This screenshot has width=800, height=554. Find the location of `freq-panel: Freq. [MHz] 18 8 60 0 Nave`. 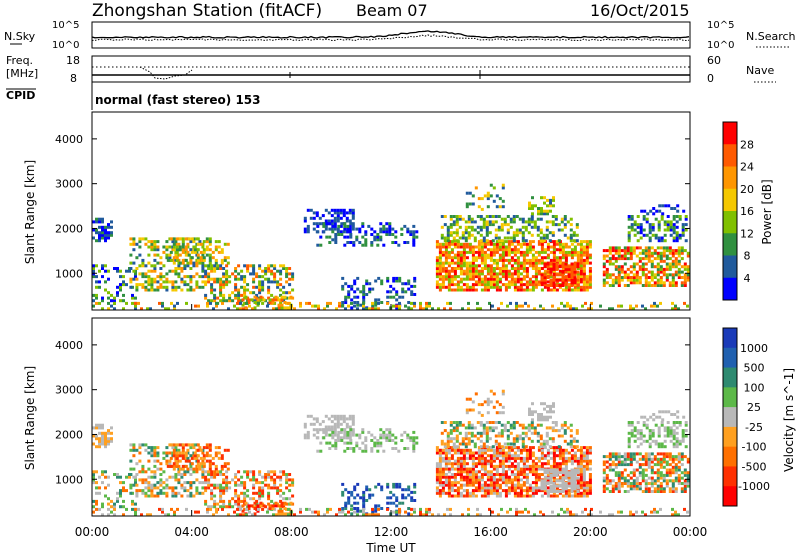

freq-panel: Freq. [MHz] 18 8 60 0 Nave is located at coordinates (391, 69).